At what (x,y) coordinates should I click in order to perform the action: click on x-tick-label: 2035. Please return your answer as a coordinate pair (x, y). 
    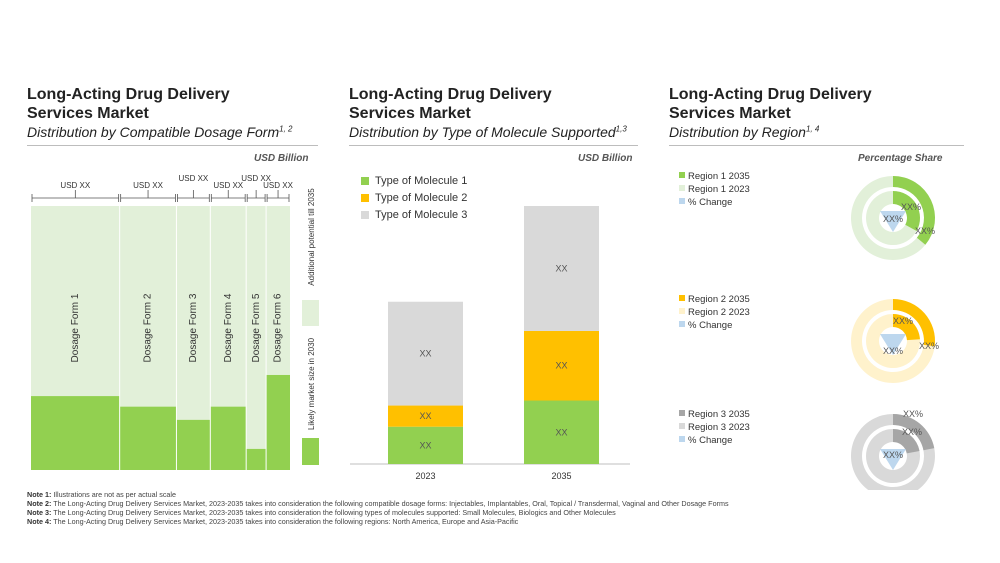
    Looking at the image, I should click on (561, 476).